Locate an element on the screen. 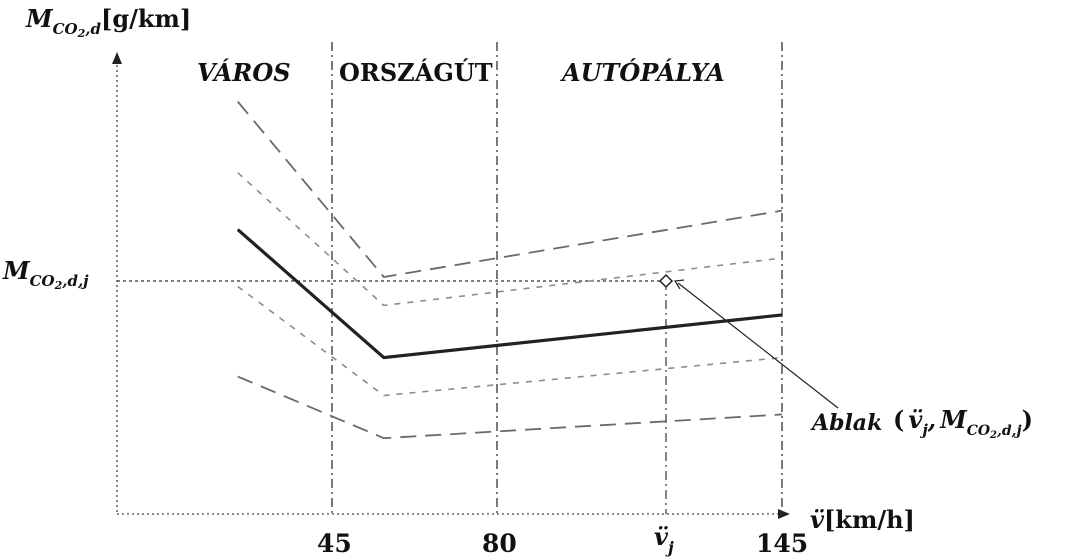  annotation-label: Ablak is located at coordinates (846, 423).